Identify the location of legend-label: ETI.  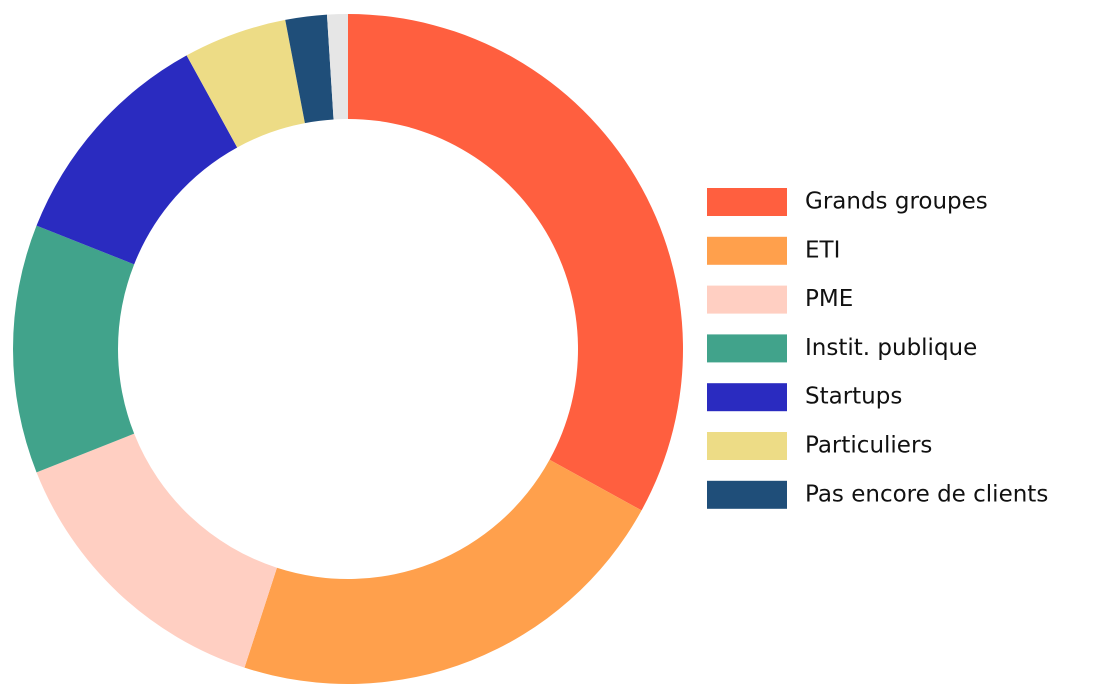
(822, 250).